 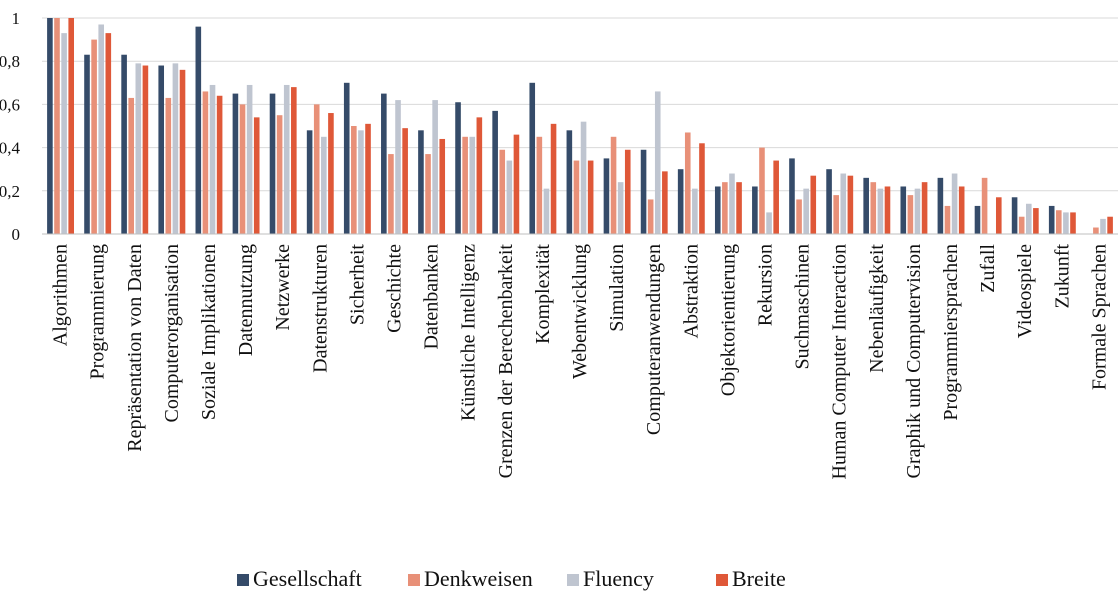 I want to click on category-label: Webentwicklung, so click(x=580, y=311).